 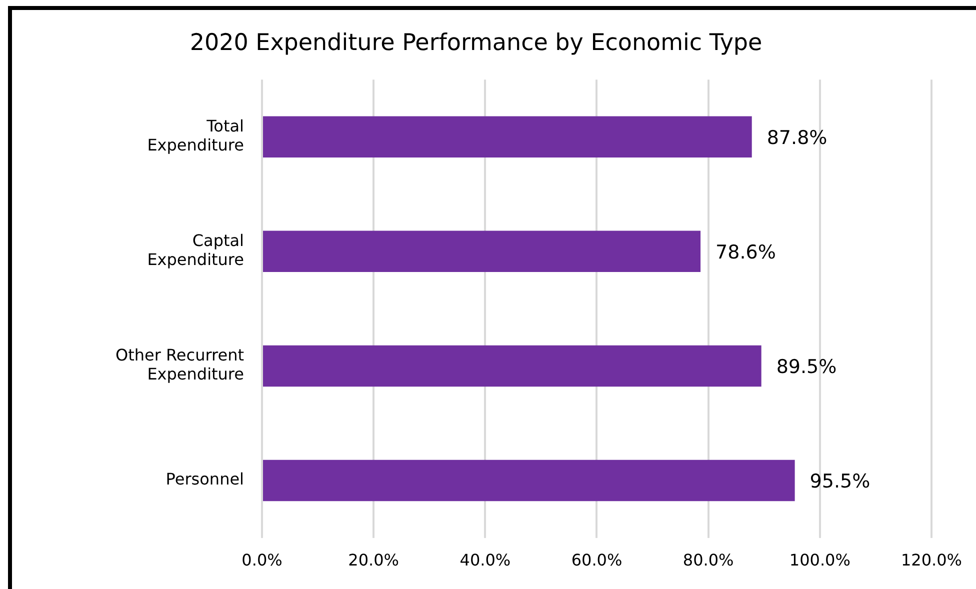 What do you see at coordinates (195, 135) in the screenshot?
I see `y-tick-label: Total Expenditure` at bounding box center [195, 135].